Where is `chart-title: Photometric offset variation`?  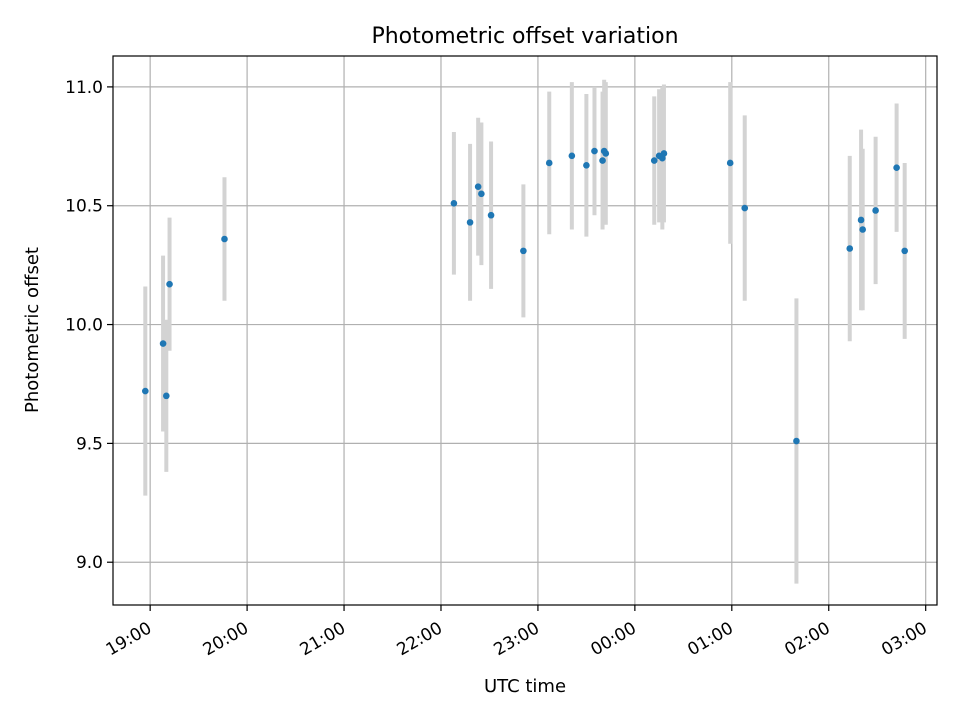 chart-title: Photometric offset variation is located at coordinates (524, 36).